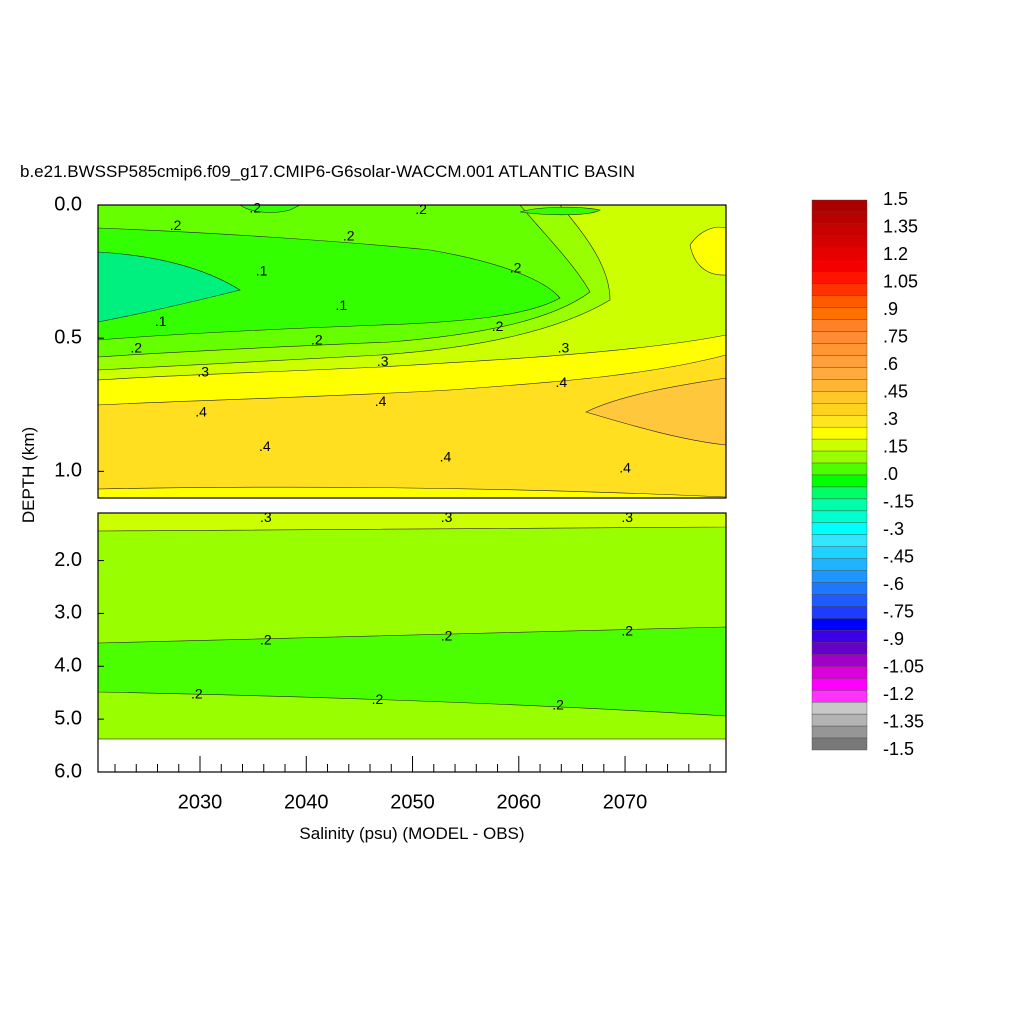 This screenshot has width=1024, height=1024. What do you see at coordinates (68, 560) in the screenshot?
I see `y-tick-label: 2.0` at bounding box center [68, 560].